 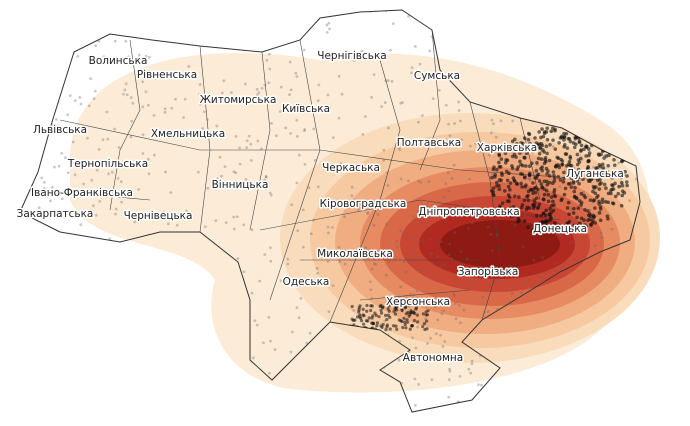 I want to click on region-label: Закарпатська, so click(x=55, y=214).